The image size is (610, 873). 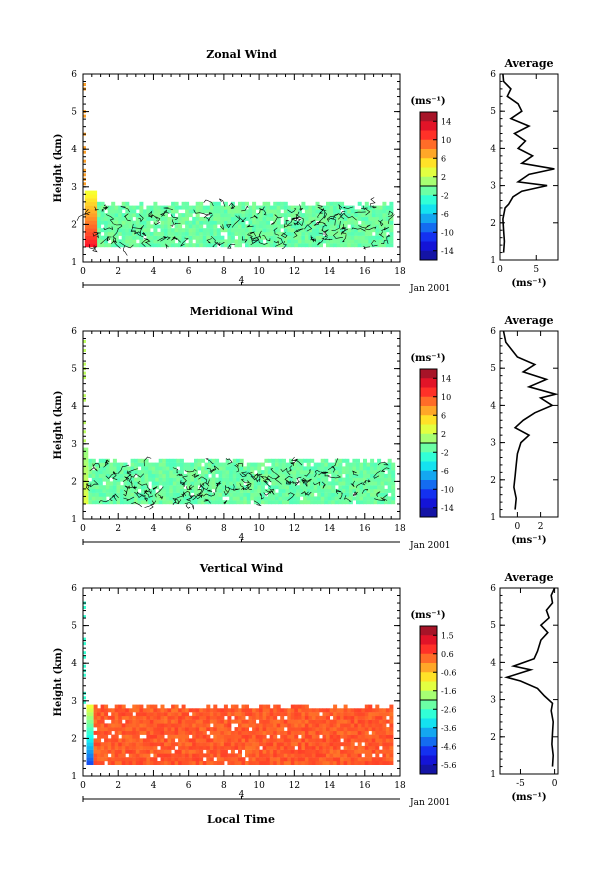 I want to click on colorbar-tick-label: -2, so click(x=445, y=195).